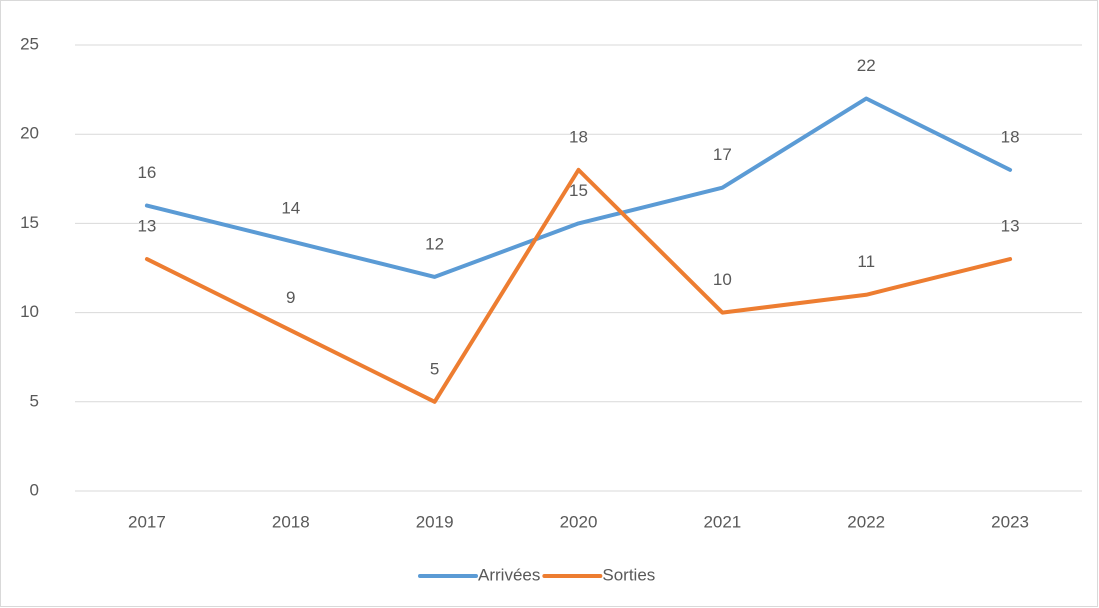  Describe the element at coordinates (34, 400) in the screenshot. I see `y-tick-label: 5` at that location.